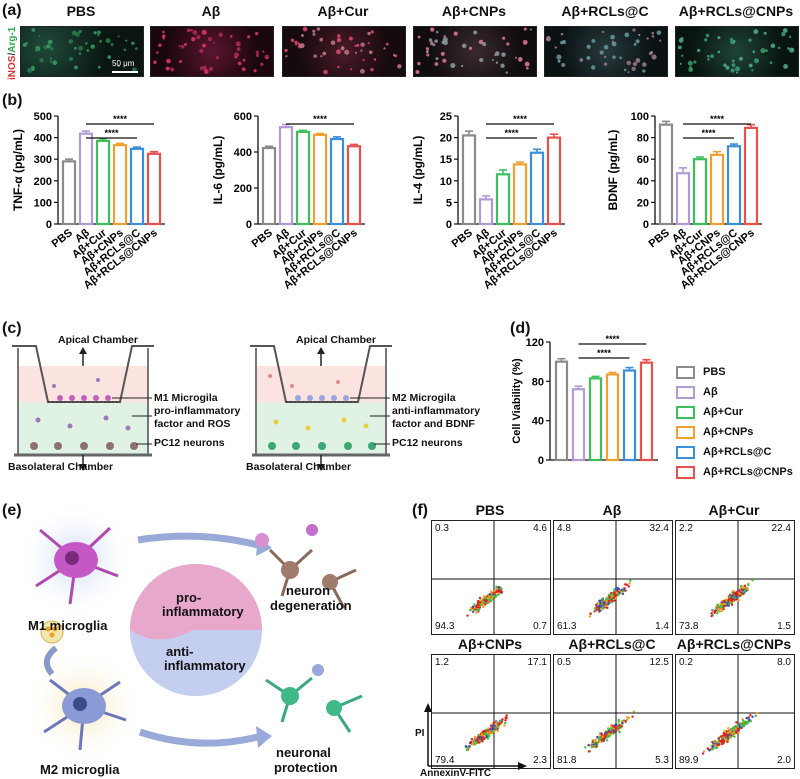  What do you see at coordinates (82, 51) in the screenshot?
I see `micrograph-pbs` at bounding box center [82, 51].